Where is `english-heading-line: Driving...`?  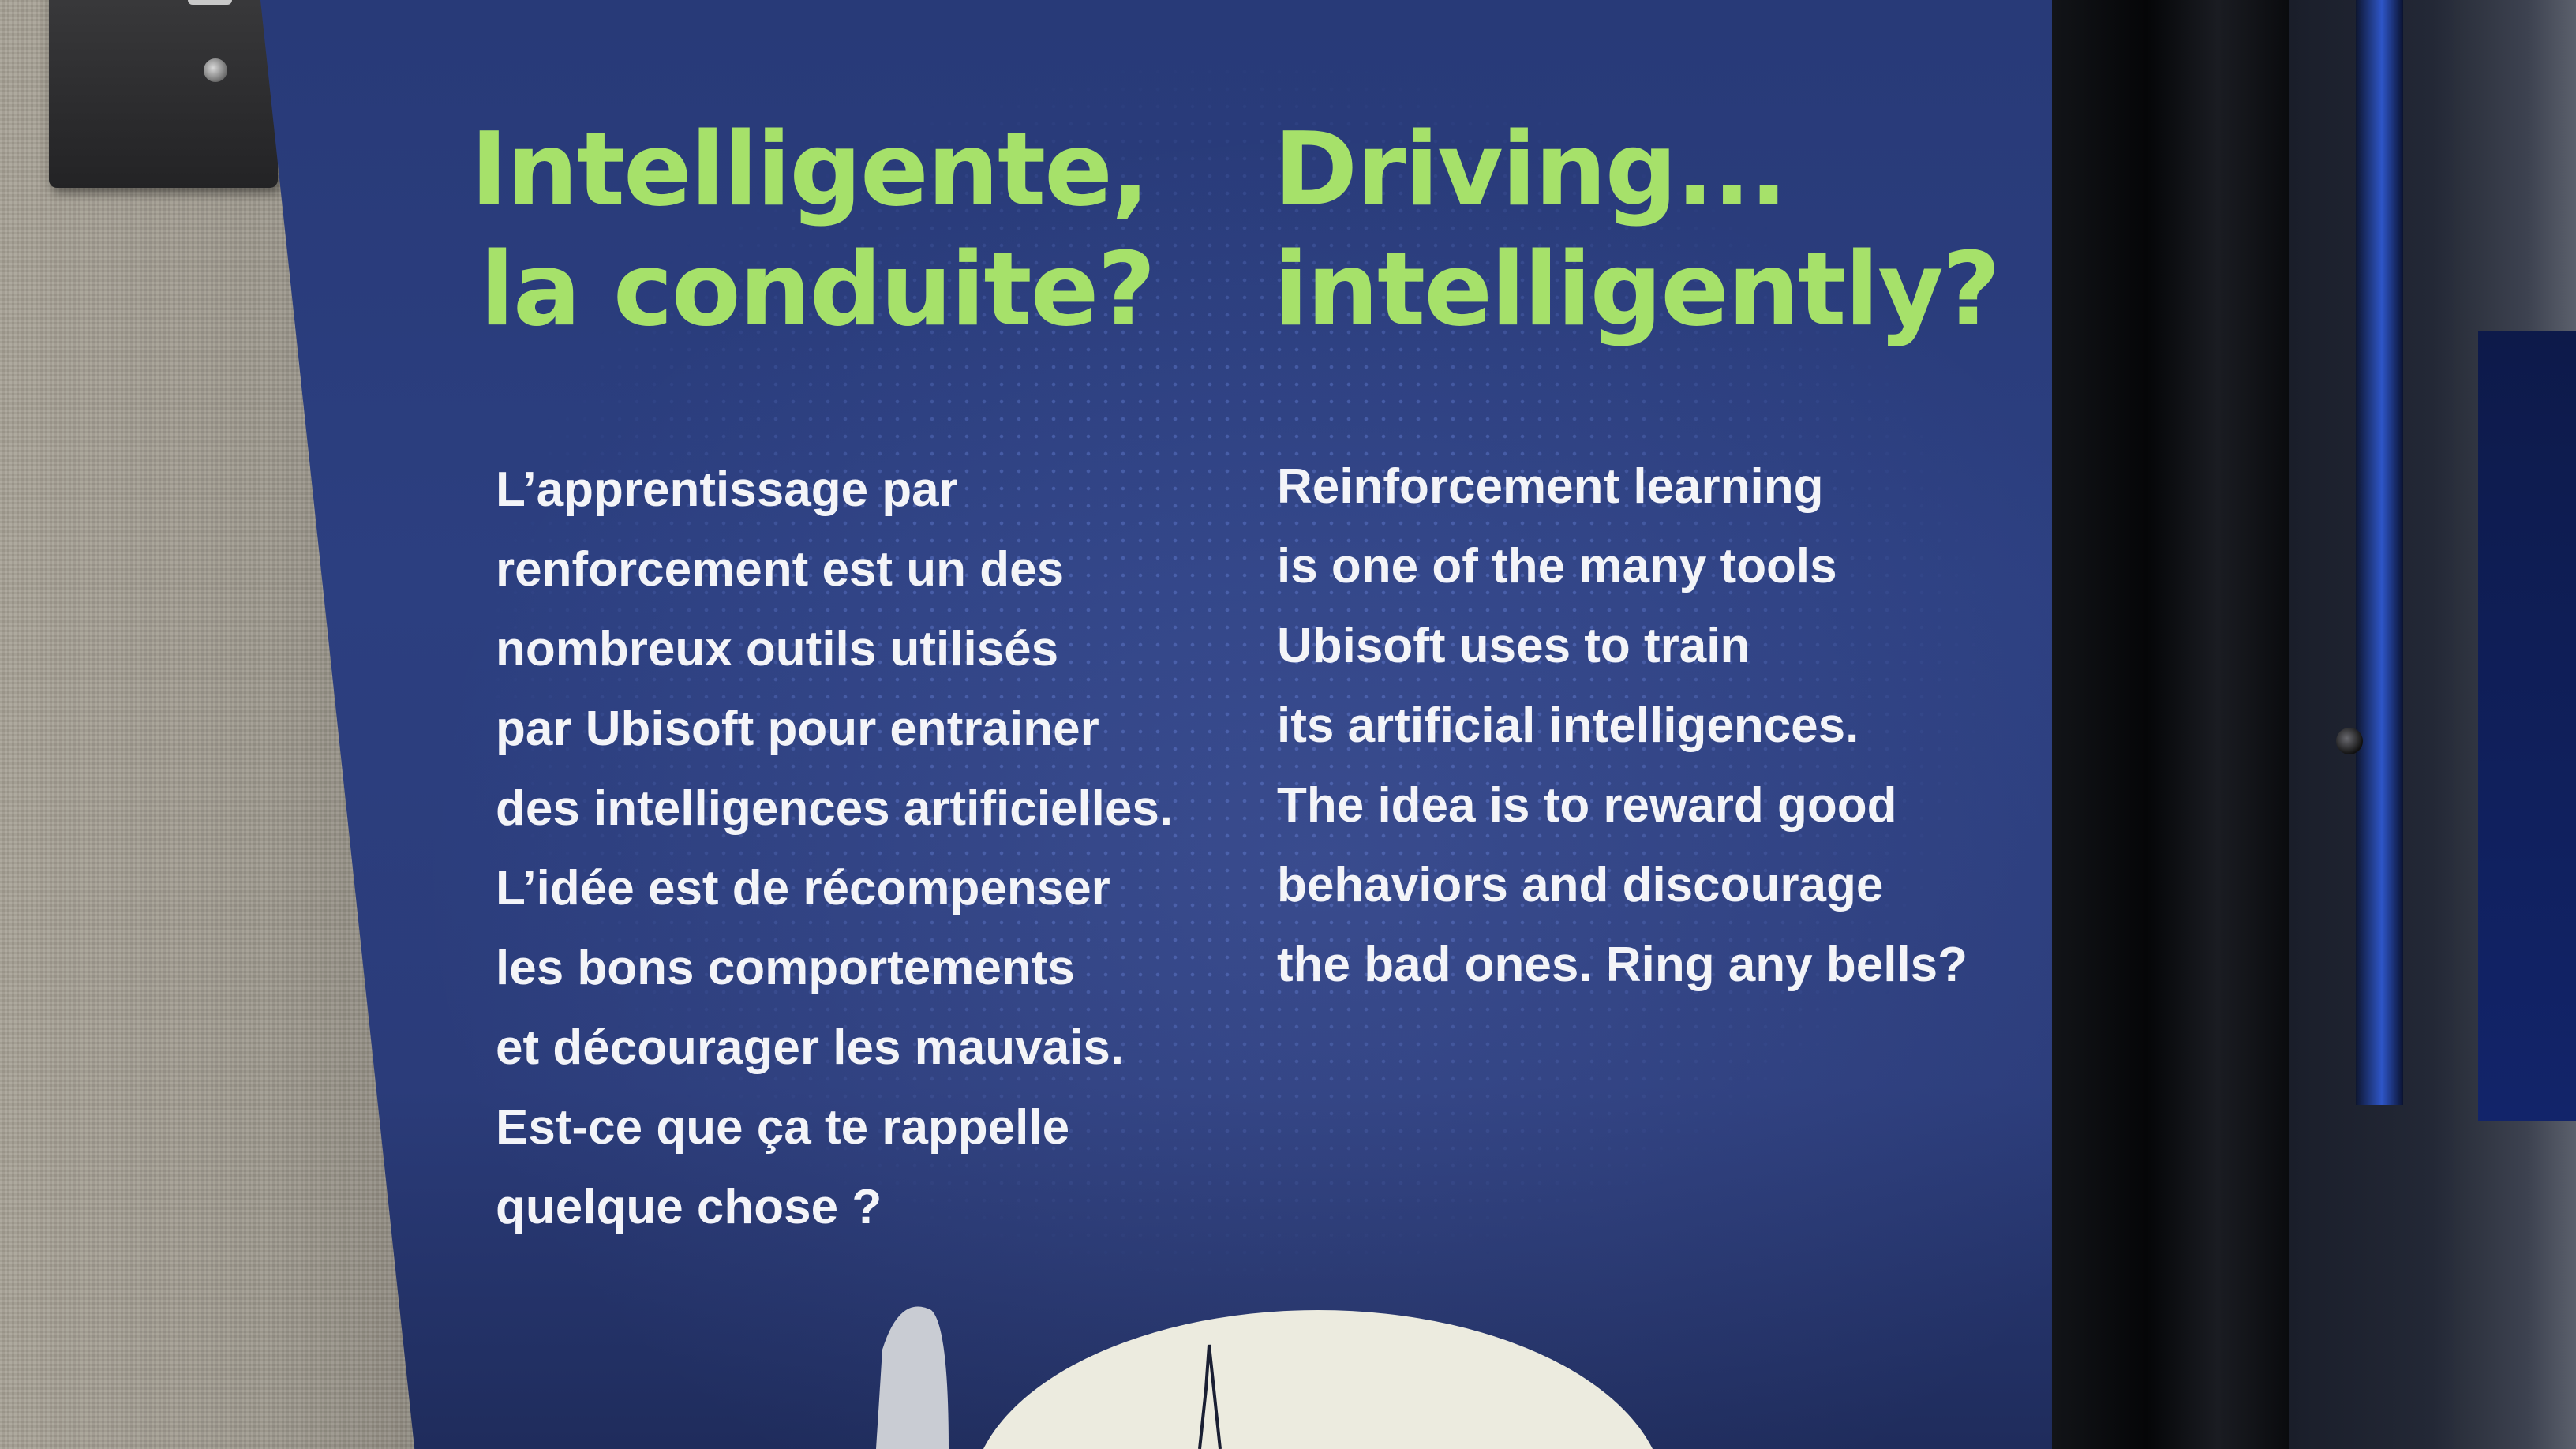
english-heading-line: Driving... is located at coordinates (1531, 170).